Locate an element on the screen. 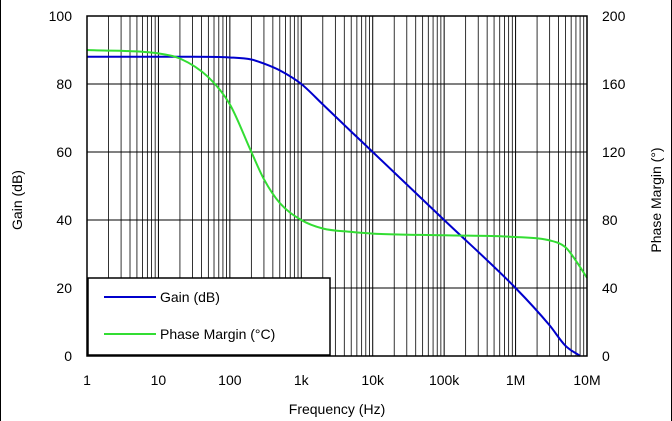 The width and height of the screenshot is (672, 421). y-axis-label-right: Phase Margin (°) is located at coordinates (656, 199).